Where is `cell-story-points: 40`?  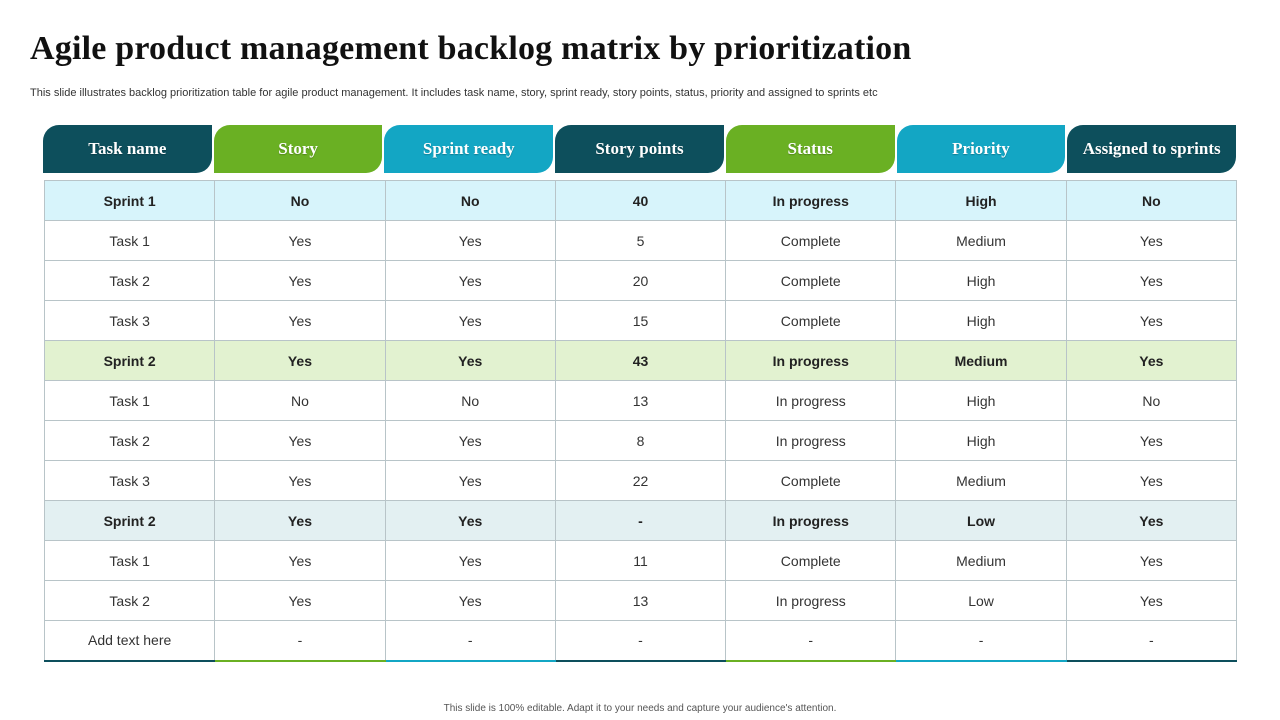 cell-story-points: 40 is located at coordinates (640, 200).